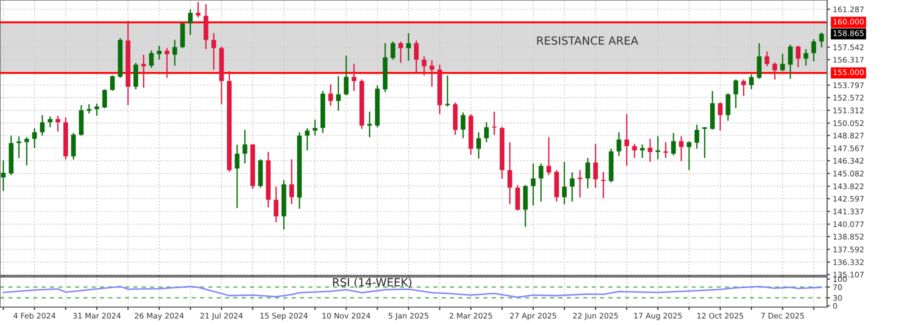 This screenshot has height=325, width=900. Describe the element at coordinates (372, 283) in the screenshot. I see `chart-title: RSI (14-WEEK)` at that location.